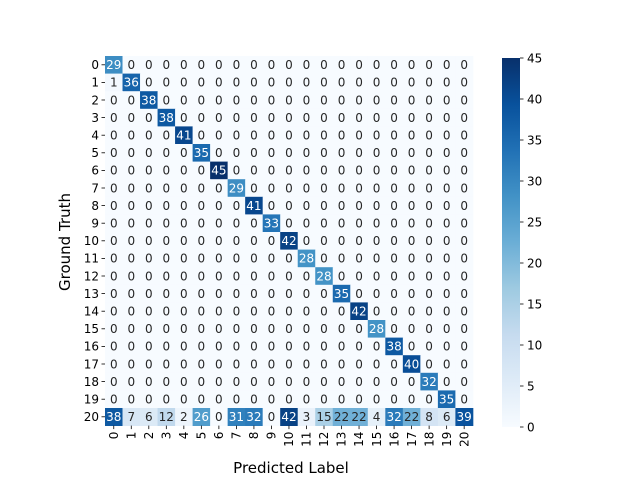 The height and width of the screenshot is (480, 640). I want to click on cell-value-label: 33, so click(271, 224).